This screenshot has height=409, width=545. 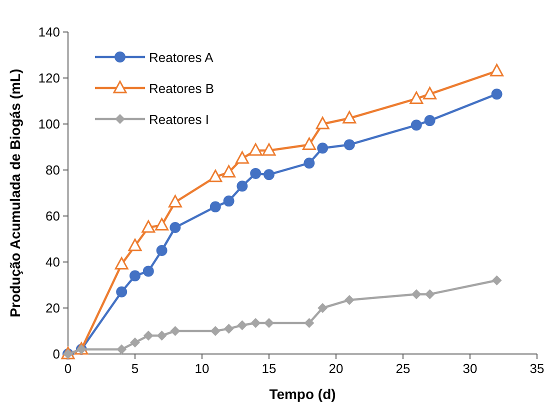 I want to click on x-tick-label: 35, so click(x=537, y=368).